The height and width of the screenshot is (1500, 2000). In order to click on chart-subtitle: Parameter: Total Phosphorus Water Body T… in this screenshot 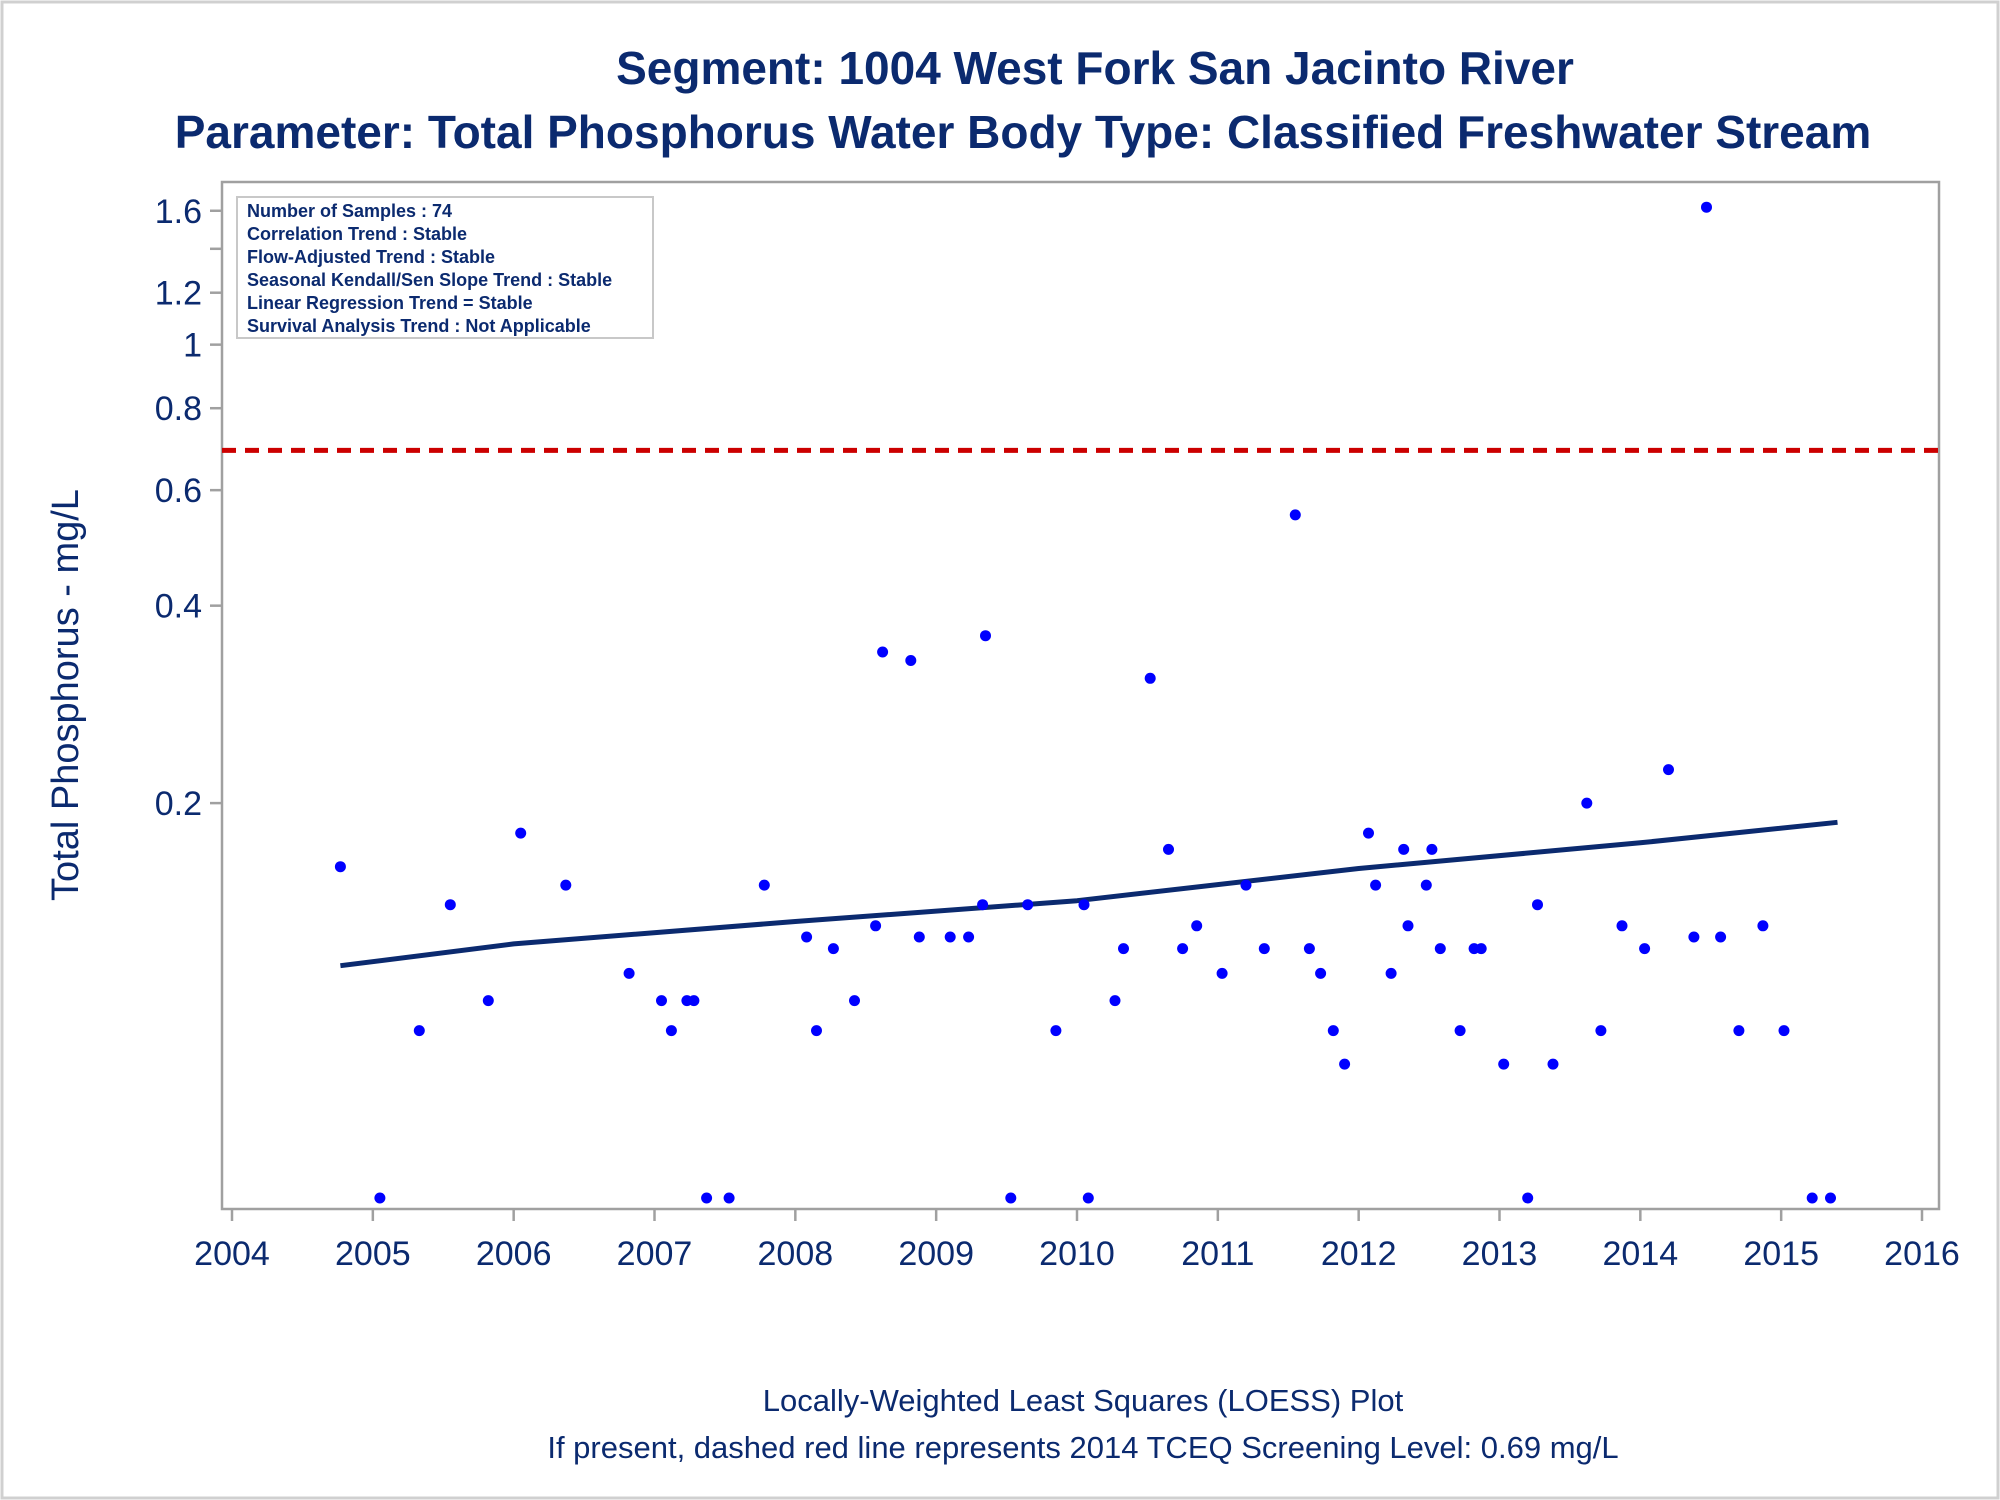, I will do `click(1023, 132)`.